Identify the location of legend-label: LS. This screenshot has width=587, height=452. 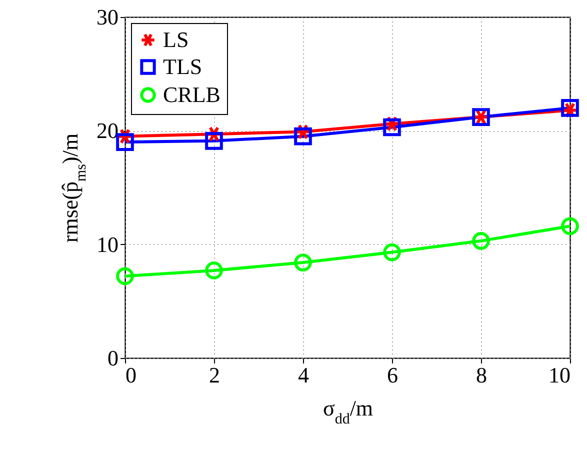
(176, 39).